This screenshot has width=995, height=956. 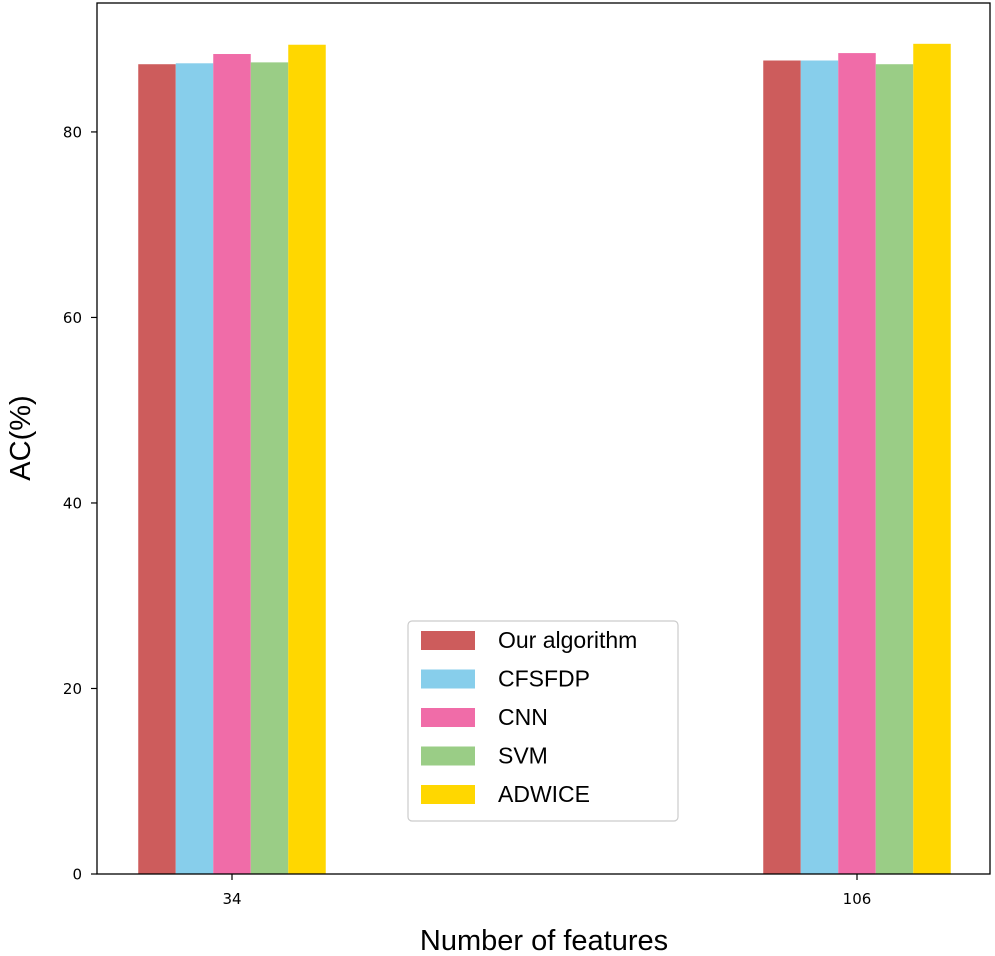 I want to click on y-tick-label: 60, so click(x=72, y=318).